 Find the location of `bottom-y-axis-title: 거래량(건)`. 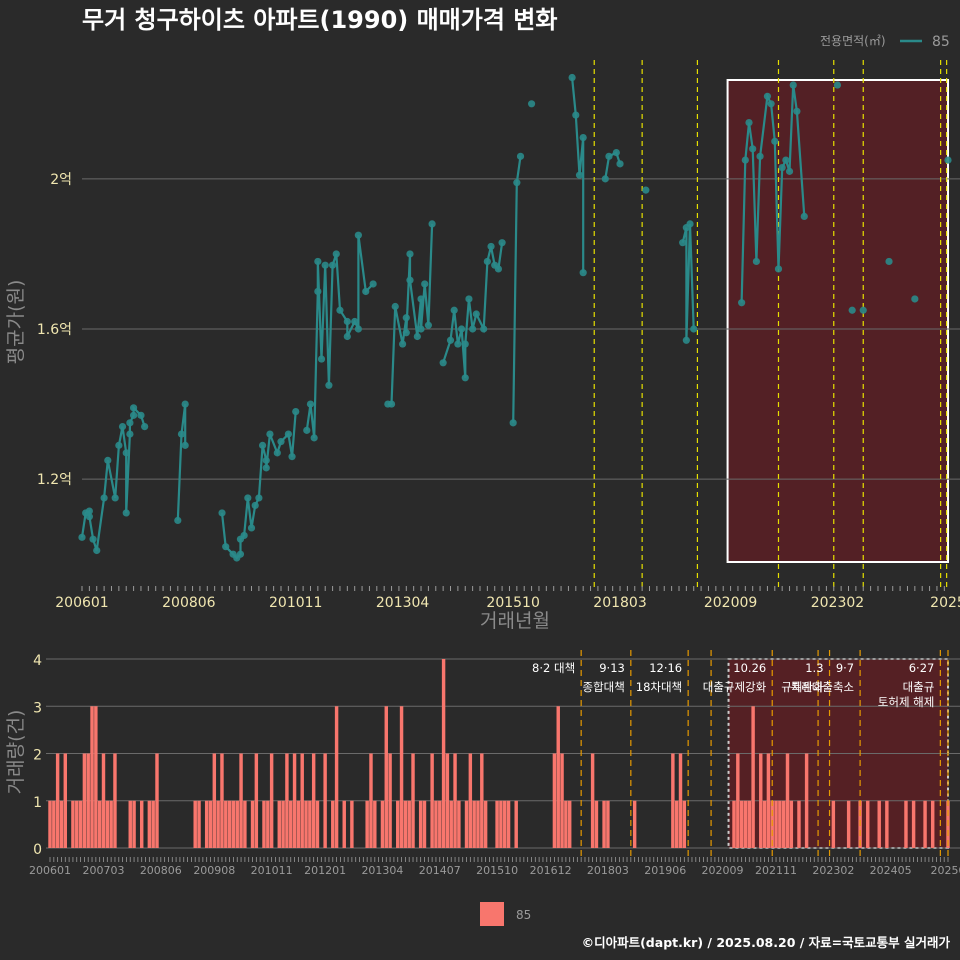

bottom-y-axis-title: 거래량(건) is located at coordinates (16, 752).